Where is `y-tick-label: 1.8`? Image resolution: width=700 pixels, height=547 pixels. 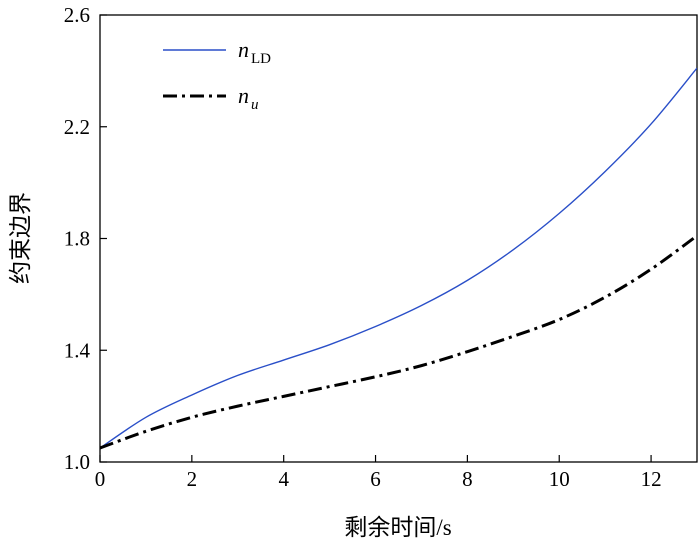 y-tick-label: 1.8 is located at coordinates (77, 239).